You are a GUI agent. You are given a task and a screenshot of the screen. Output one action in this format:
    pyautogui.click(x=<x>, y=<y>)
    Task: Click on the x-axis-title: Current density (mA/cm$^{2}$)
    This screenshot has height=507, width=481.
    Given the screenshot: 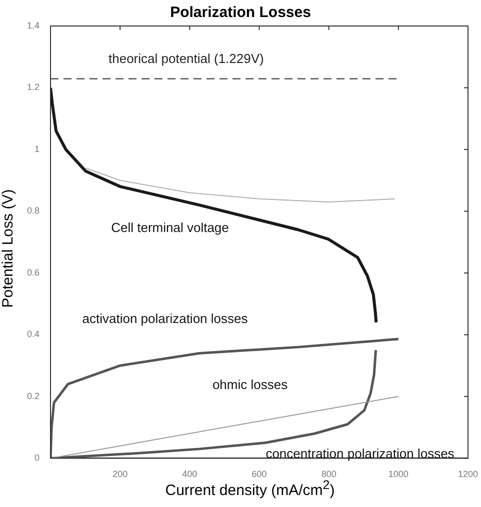 What is the action you would take?
    pyautogui.click(x=250, y=488)
    